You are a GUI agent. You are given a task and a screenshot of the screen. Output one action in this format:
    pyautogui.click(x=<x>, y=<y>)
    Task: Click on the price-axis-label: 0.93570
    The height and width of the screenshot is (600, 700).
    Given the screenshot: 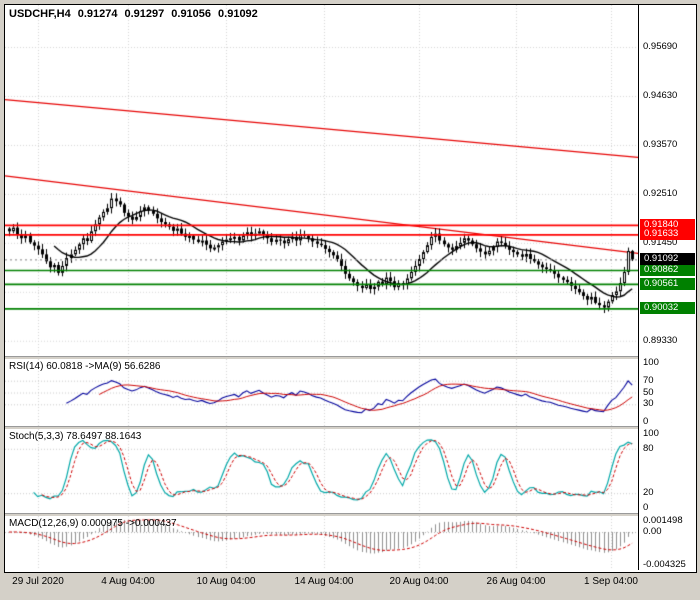 What is the action you would take?
    pyautogui.click(x=660, y=144)
    